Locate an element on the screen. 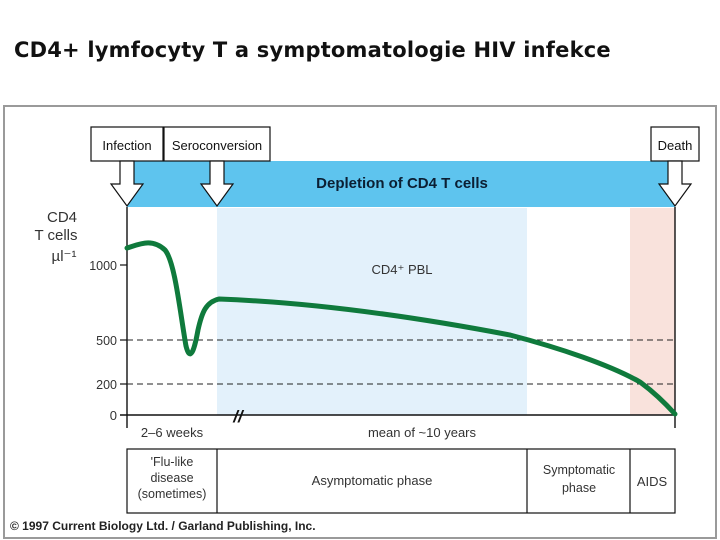 The height and width of the screenshot is (540, 720). tick-label-500: 500 is located at coordinates (106, 341).